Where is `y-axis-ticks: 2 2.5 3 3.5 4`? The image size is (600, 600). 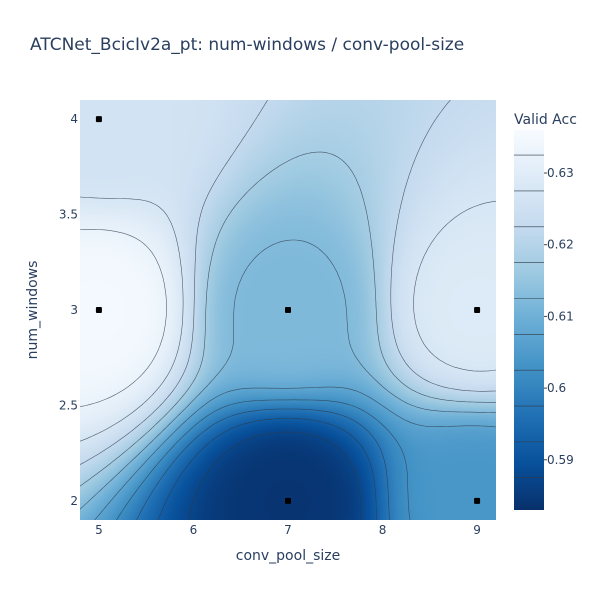 y-axis-ticks: 2 2.5 3 3.5 4 is located at coordinates (68, 310).